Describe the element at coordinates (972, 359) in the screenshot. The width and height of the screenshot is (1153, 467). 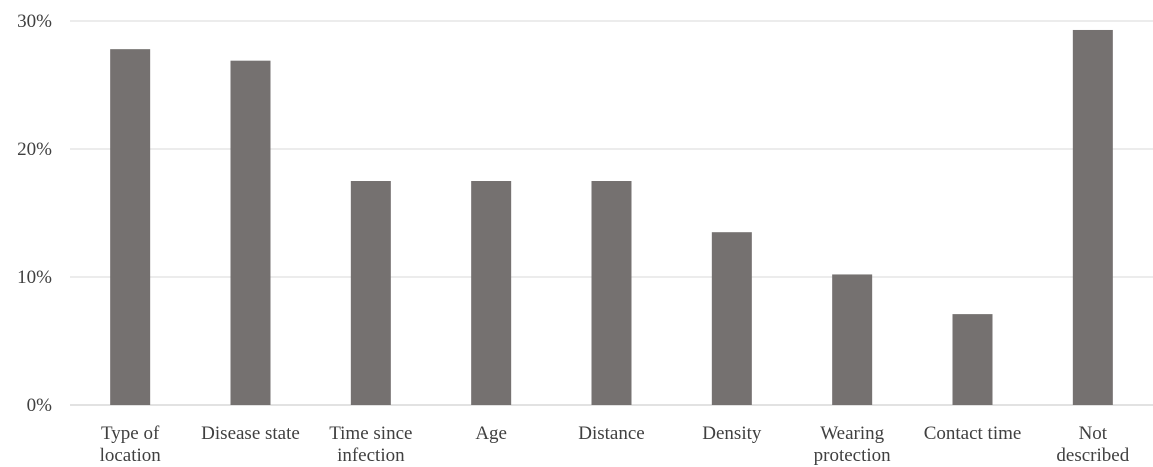
I see `bar-contact-time` at that location.